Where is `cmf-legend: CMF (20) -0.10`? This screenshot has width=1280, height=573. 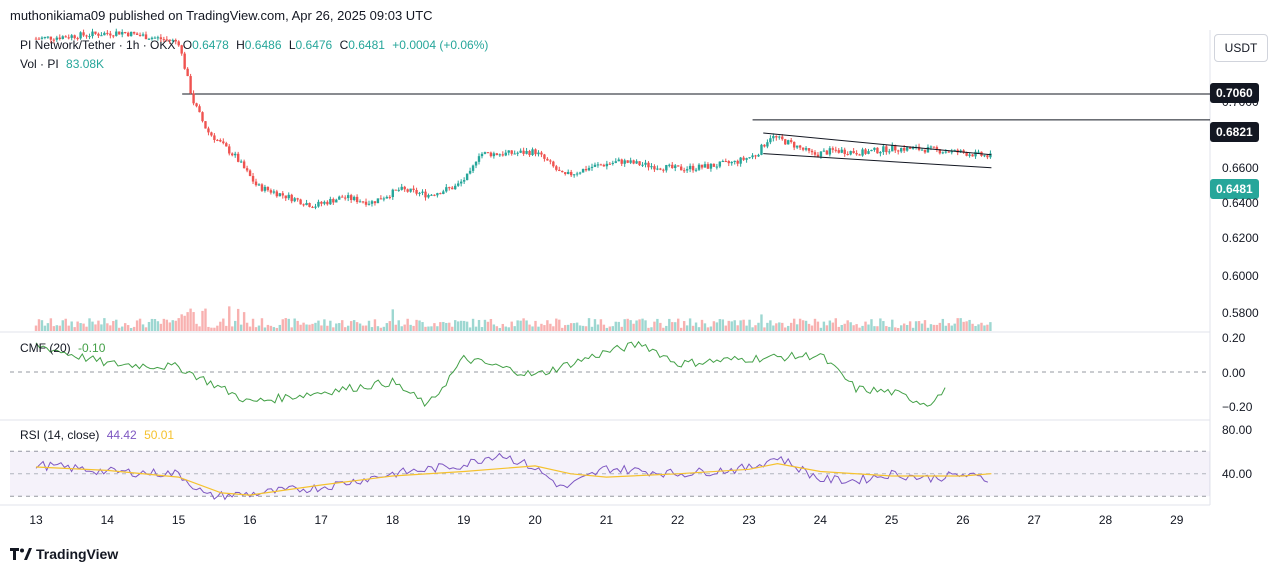
cmf-legend: CMF (20) -0.10 is located at coordinates (64, 348).